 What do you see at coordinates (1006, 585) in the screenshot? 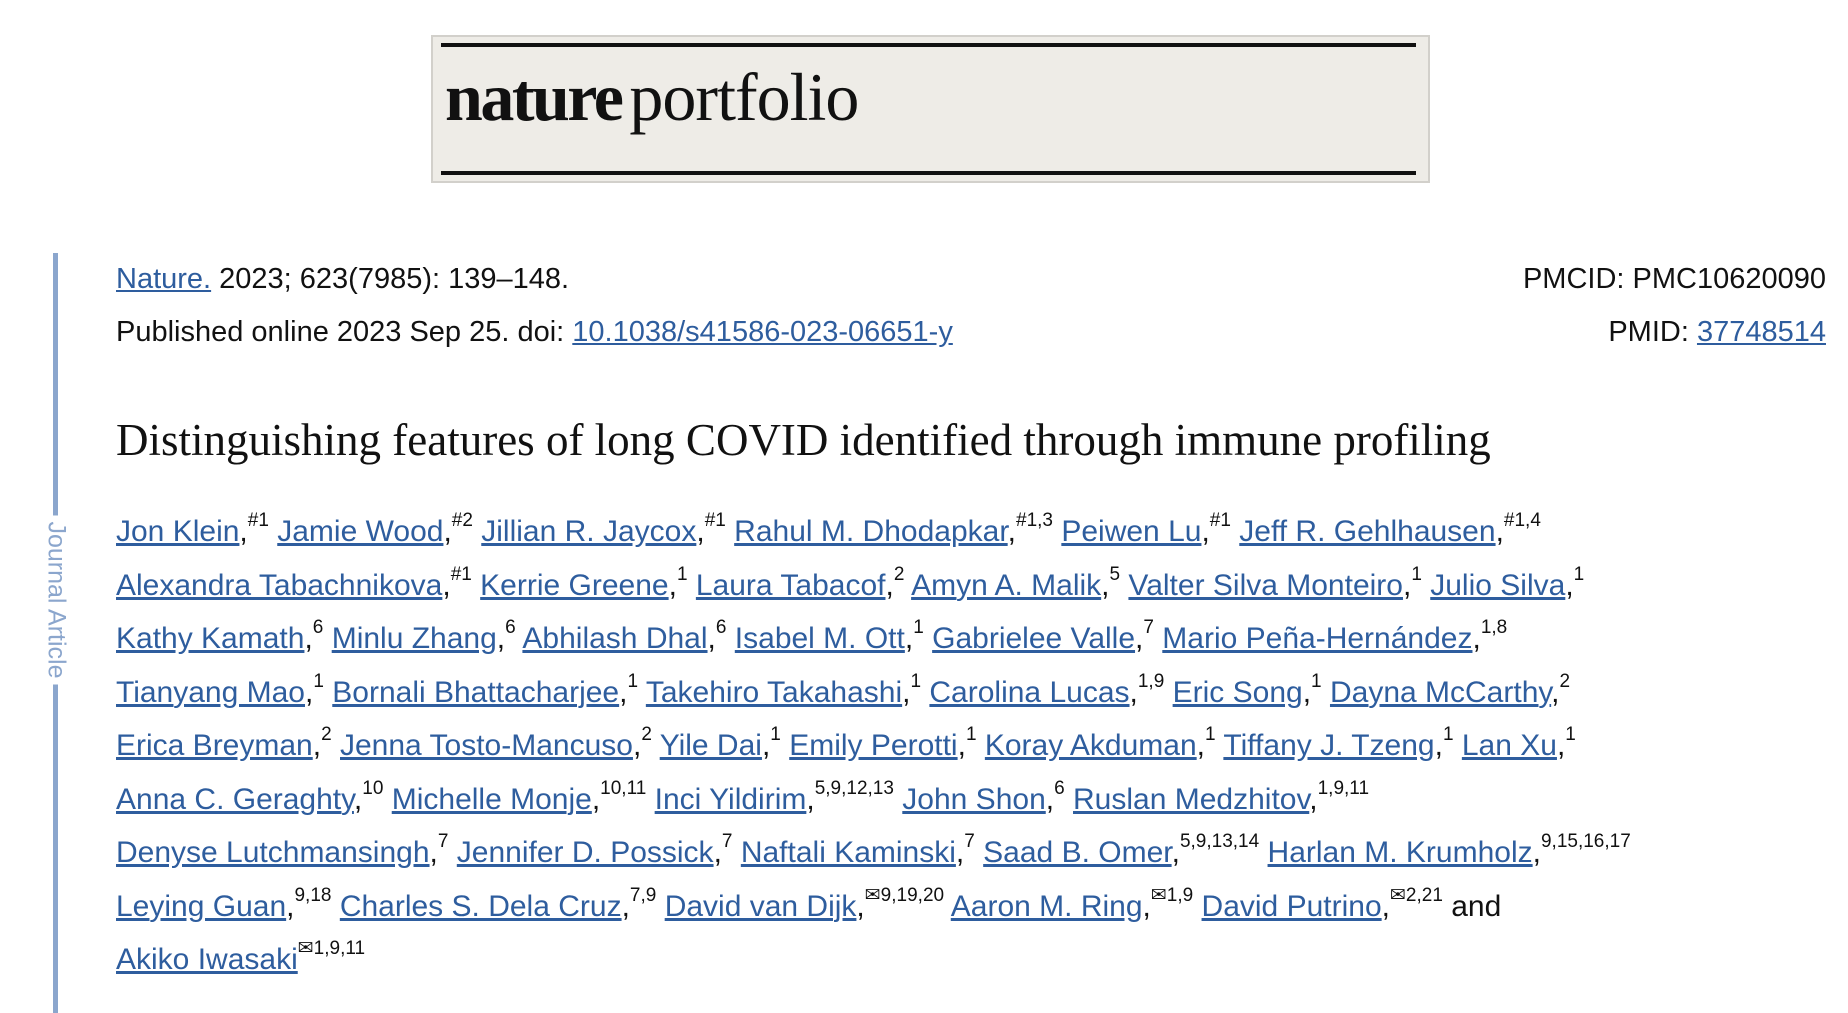
I see `author-link: Amyn A. Malik` at bounding box center [1006, 585].